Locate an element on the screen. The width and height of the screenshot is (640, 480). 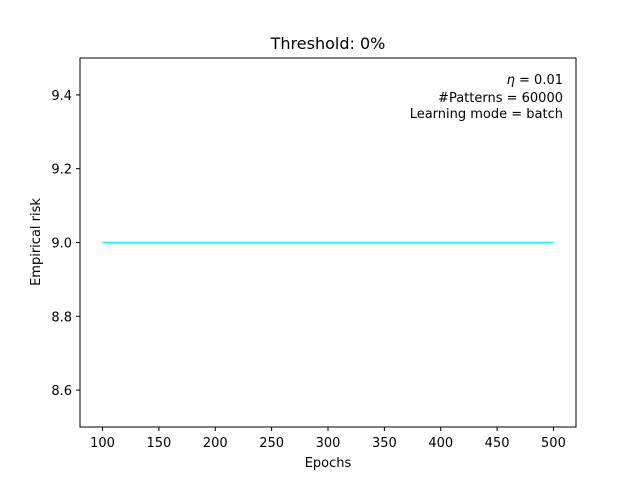
chart-title: Threshold: 0% is located at coordinates (328, 43).